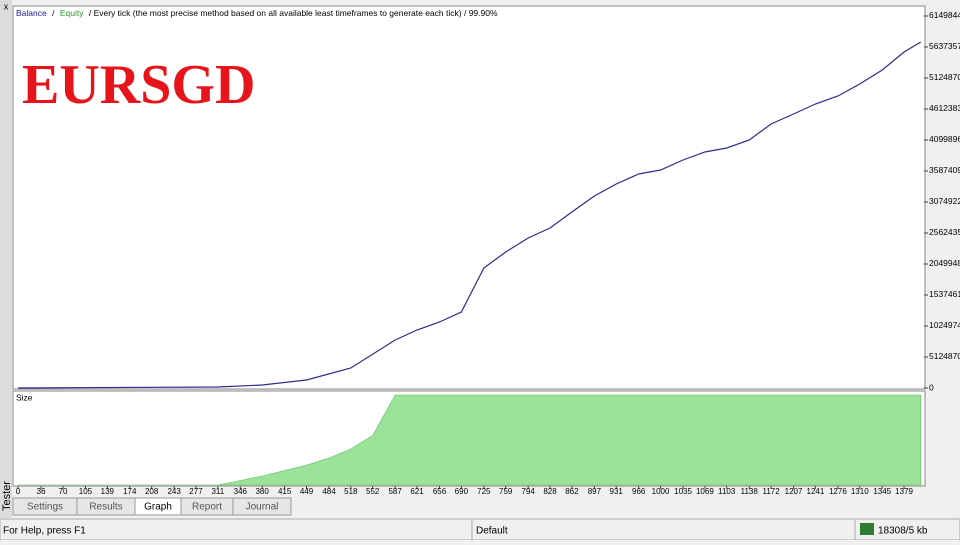 The height and width of the screenshot is (545, 960). What do you see at coordinates (683, 491) in the screenshot?
I see `x-tick-label: 1035` at bounding box center [683, 491].